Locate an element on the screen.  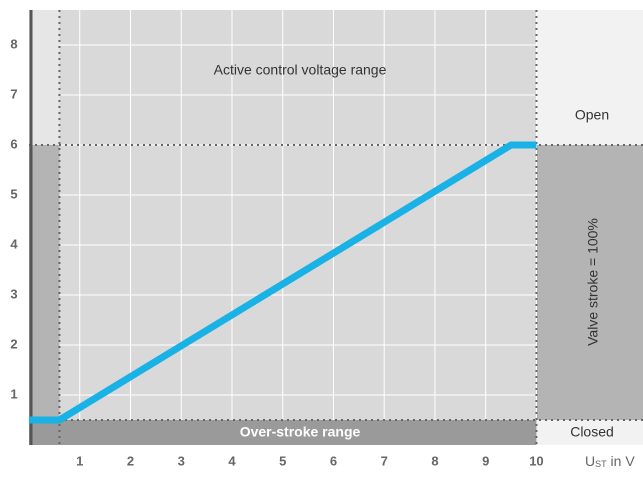
x-tick-label: 6 is located at coordinates (333, 460).